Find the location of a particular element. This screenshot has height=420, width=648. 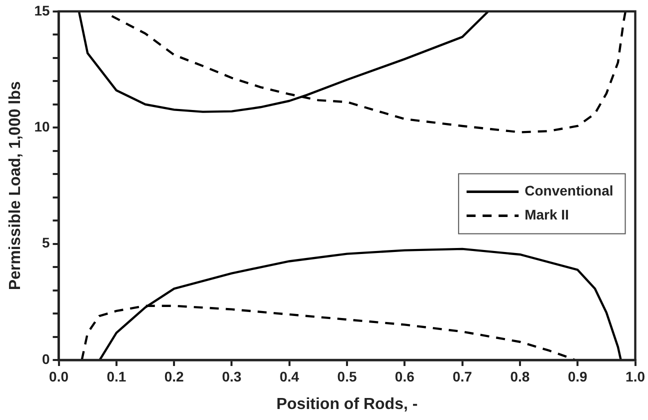

x-tick-label: 0.7 is located at coordinates (462, 376).